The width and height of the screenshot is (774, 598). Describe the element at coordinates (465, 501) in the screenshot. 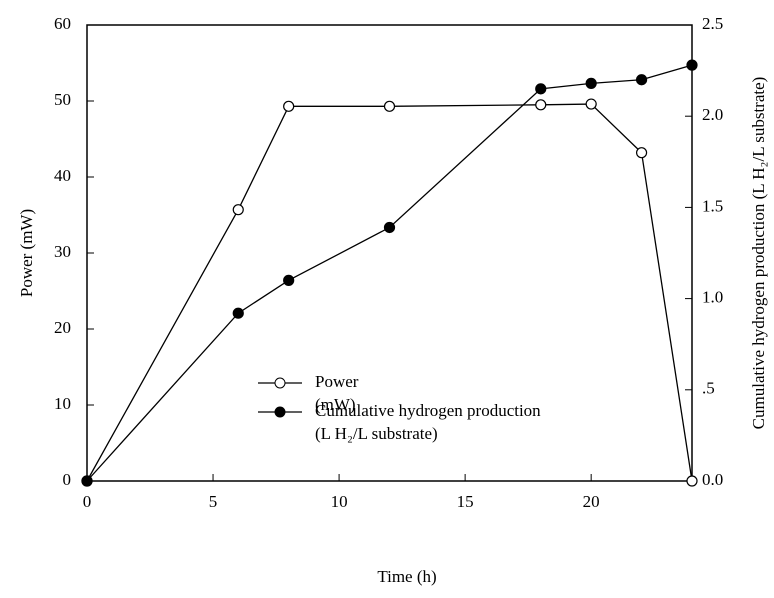

I see `x-tick-label: 15` at that location.